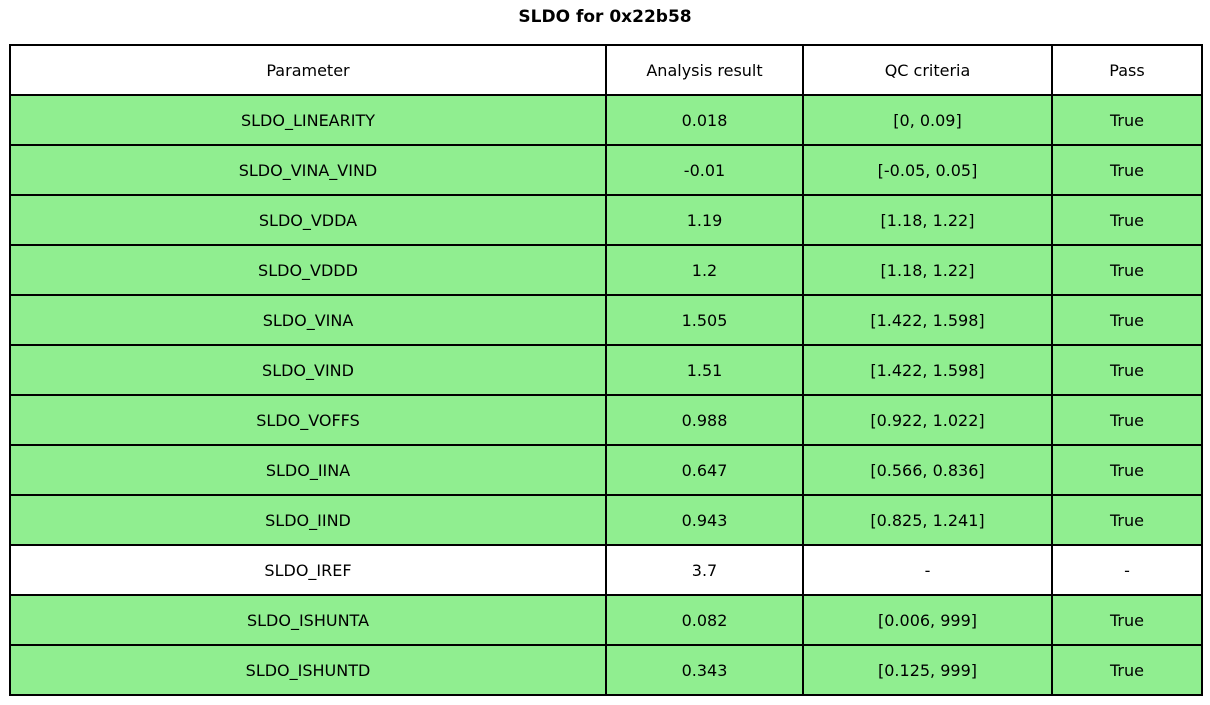  I want to click on parameter-cell: SLDO_VINA, so click(308, 320).